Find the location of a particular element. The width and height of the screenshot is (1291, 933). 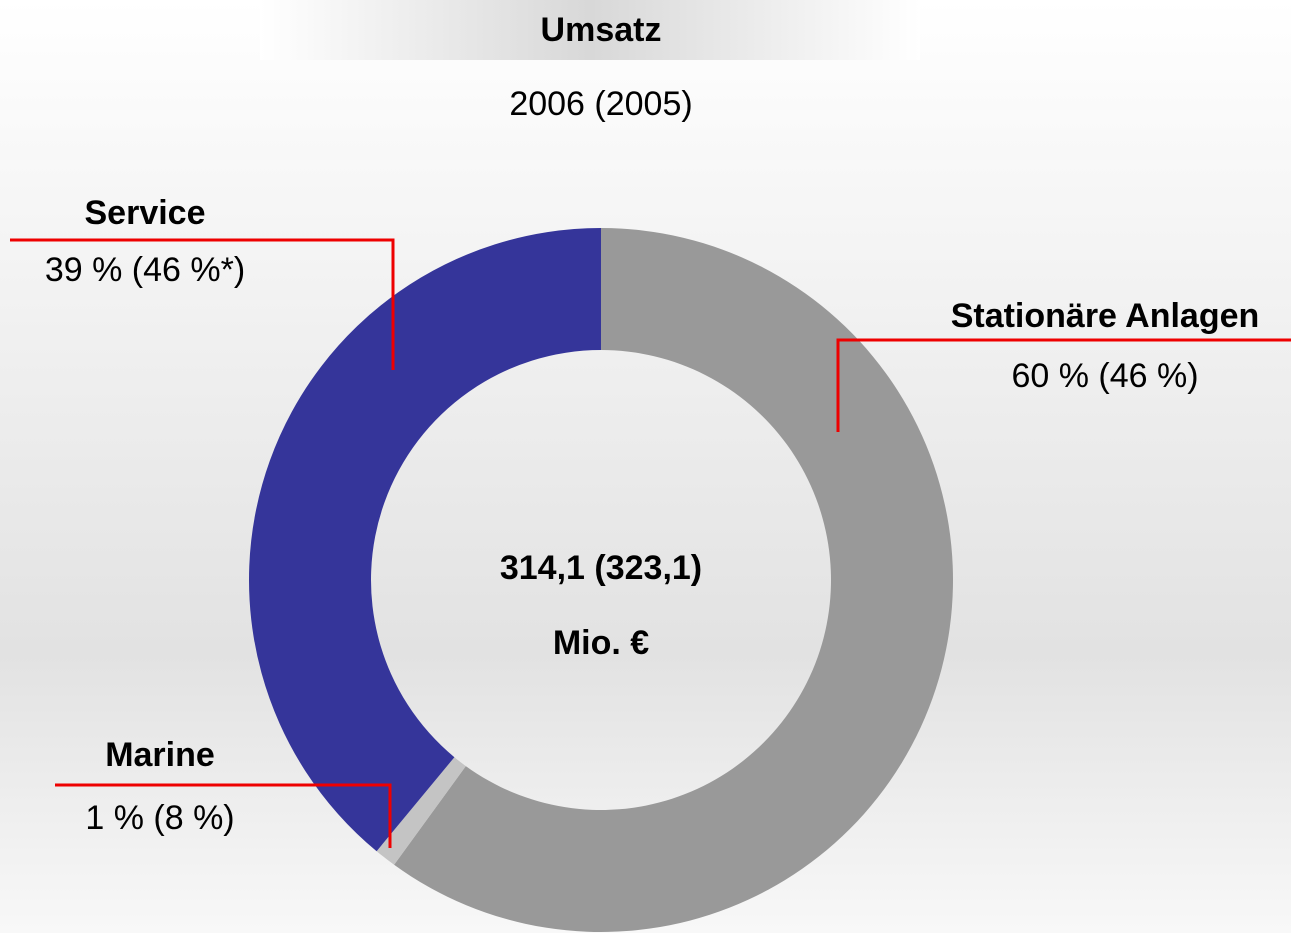

slice-label: Service is located at coordinates (145, 213).